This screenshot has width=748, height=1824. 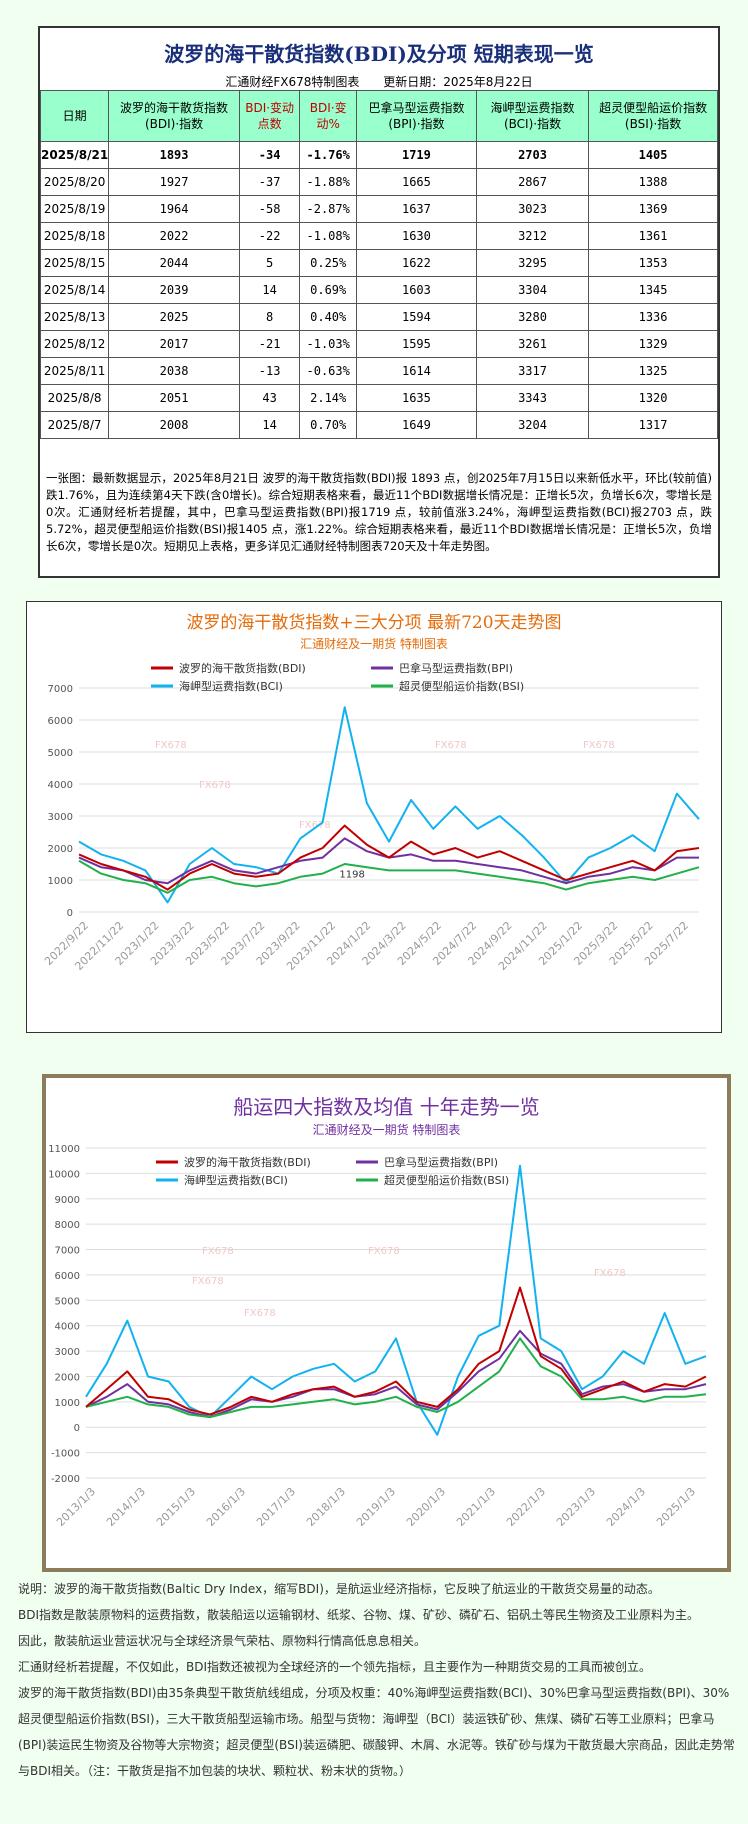 I want to click on table-row: 2025/8/14 2039 14 0.69% 1603 3304 1345, so click(x=378, y=290).